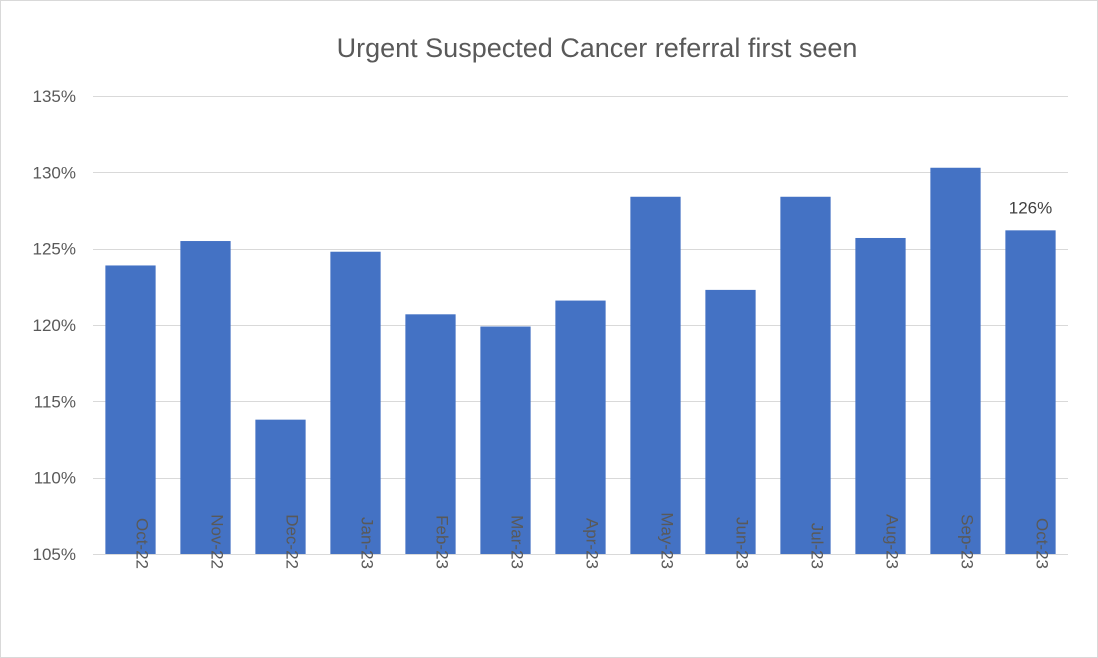 Image resolution: width=1098 pixels, height=658 pixels. Describe the element at coordinates (592, 543) in the screenshot. I see `x-tick-label: Apr-23` at that location.